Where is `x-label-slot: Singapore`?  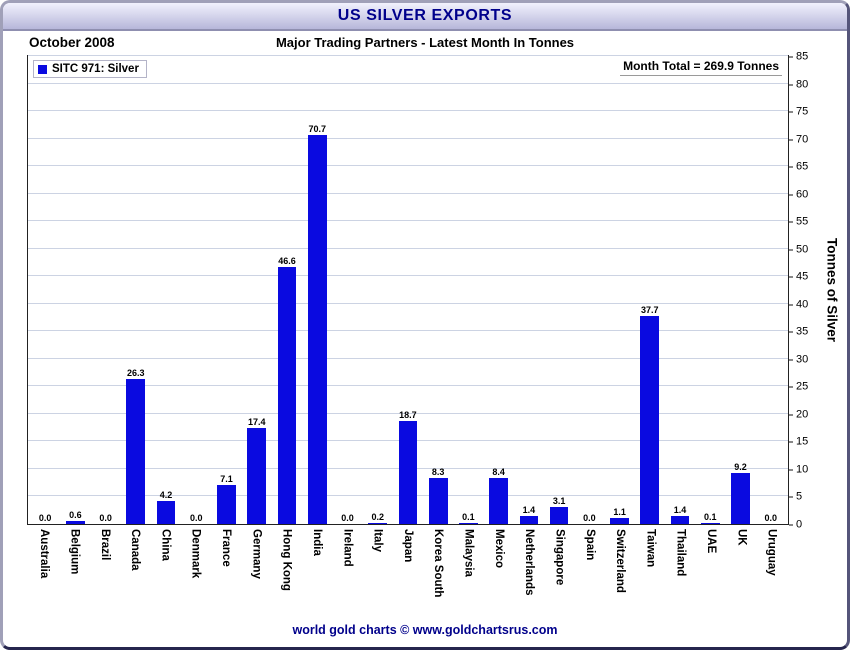 x-label-slot: Singapore is located at coordinates (559, 571).